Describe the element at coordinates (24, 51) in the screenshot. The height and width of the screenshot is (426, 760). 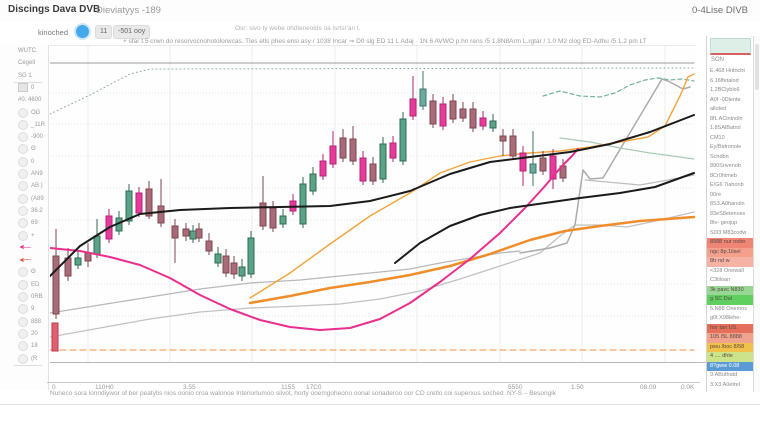
I see `tool-item-WUTC.: WUTC.` at that location.